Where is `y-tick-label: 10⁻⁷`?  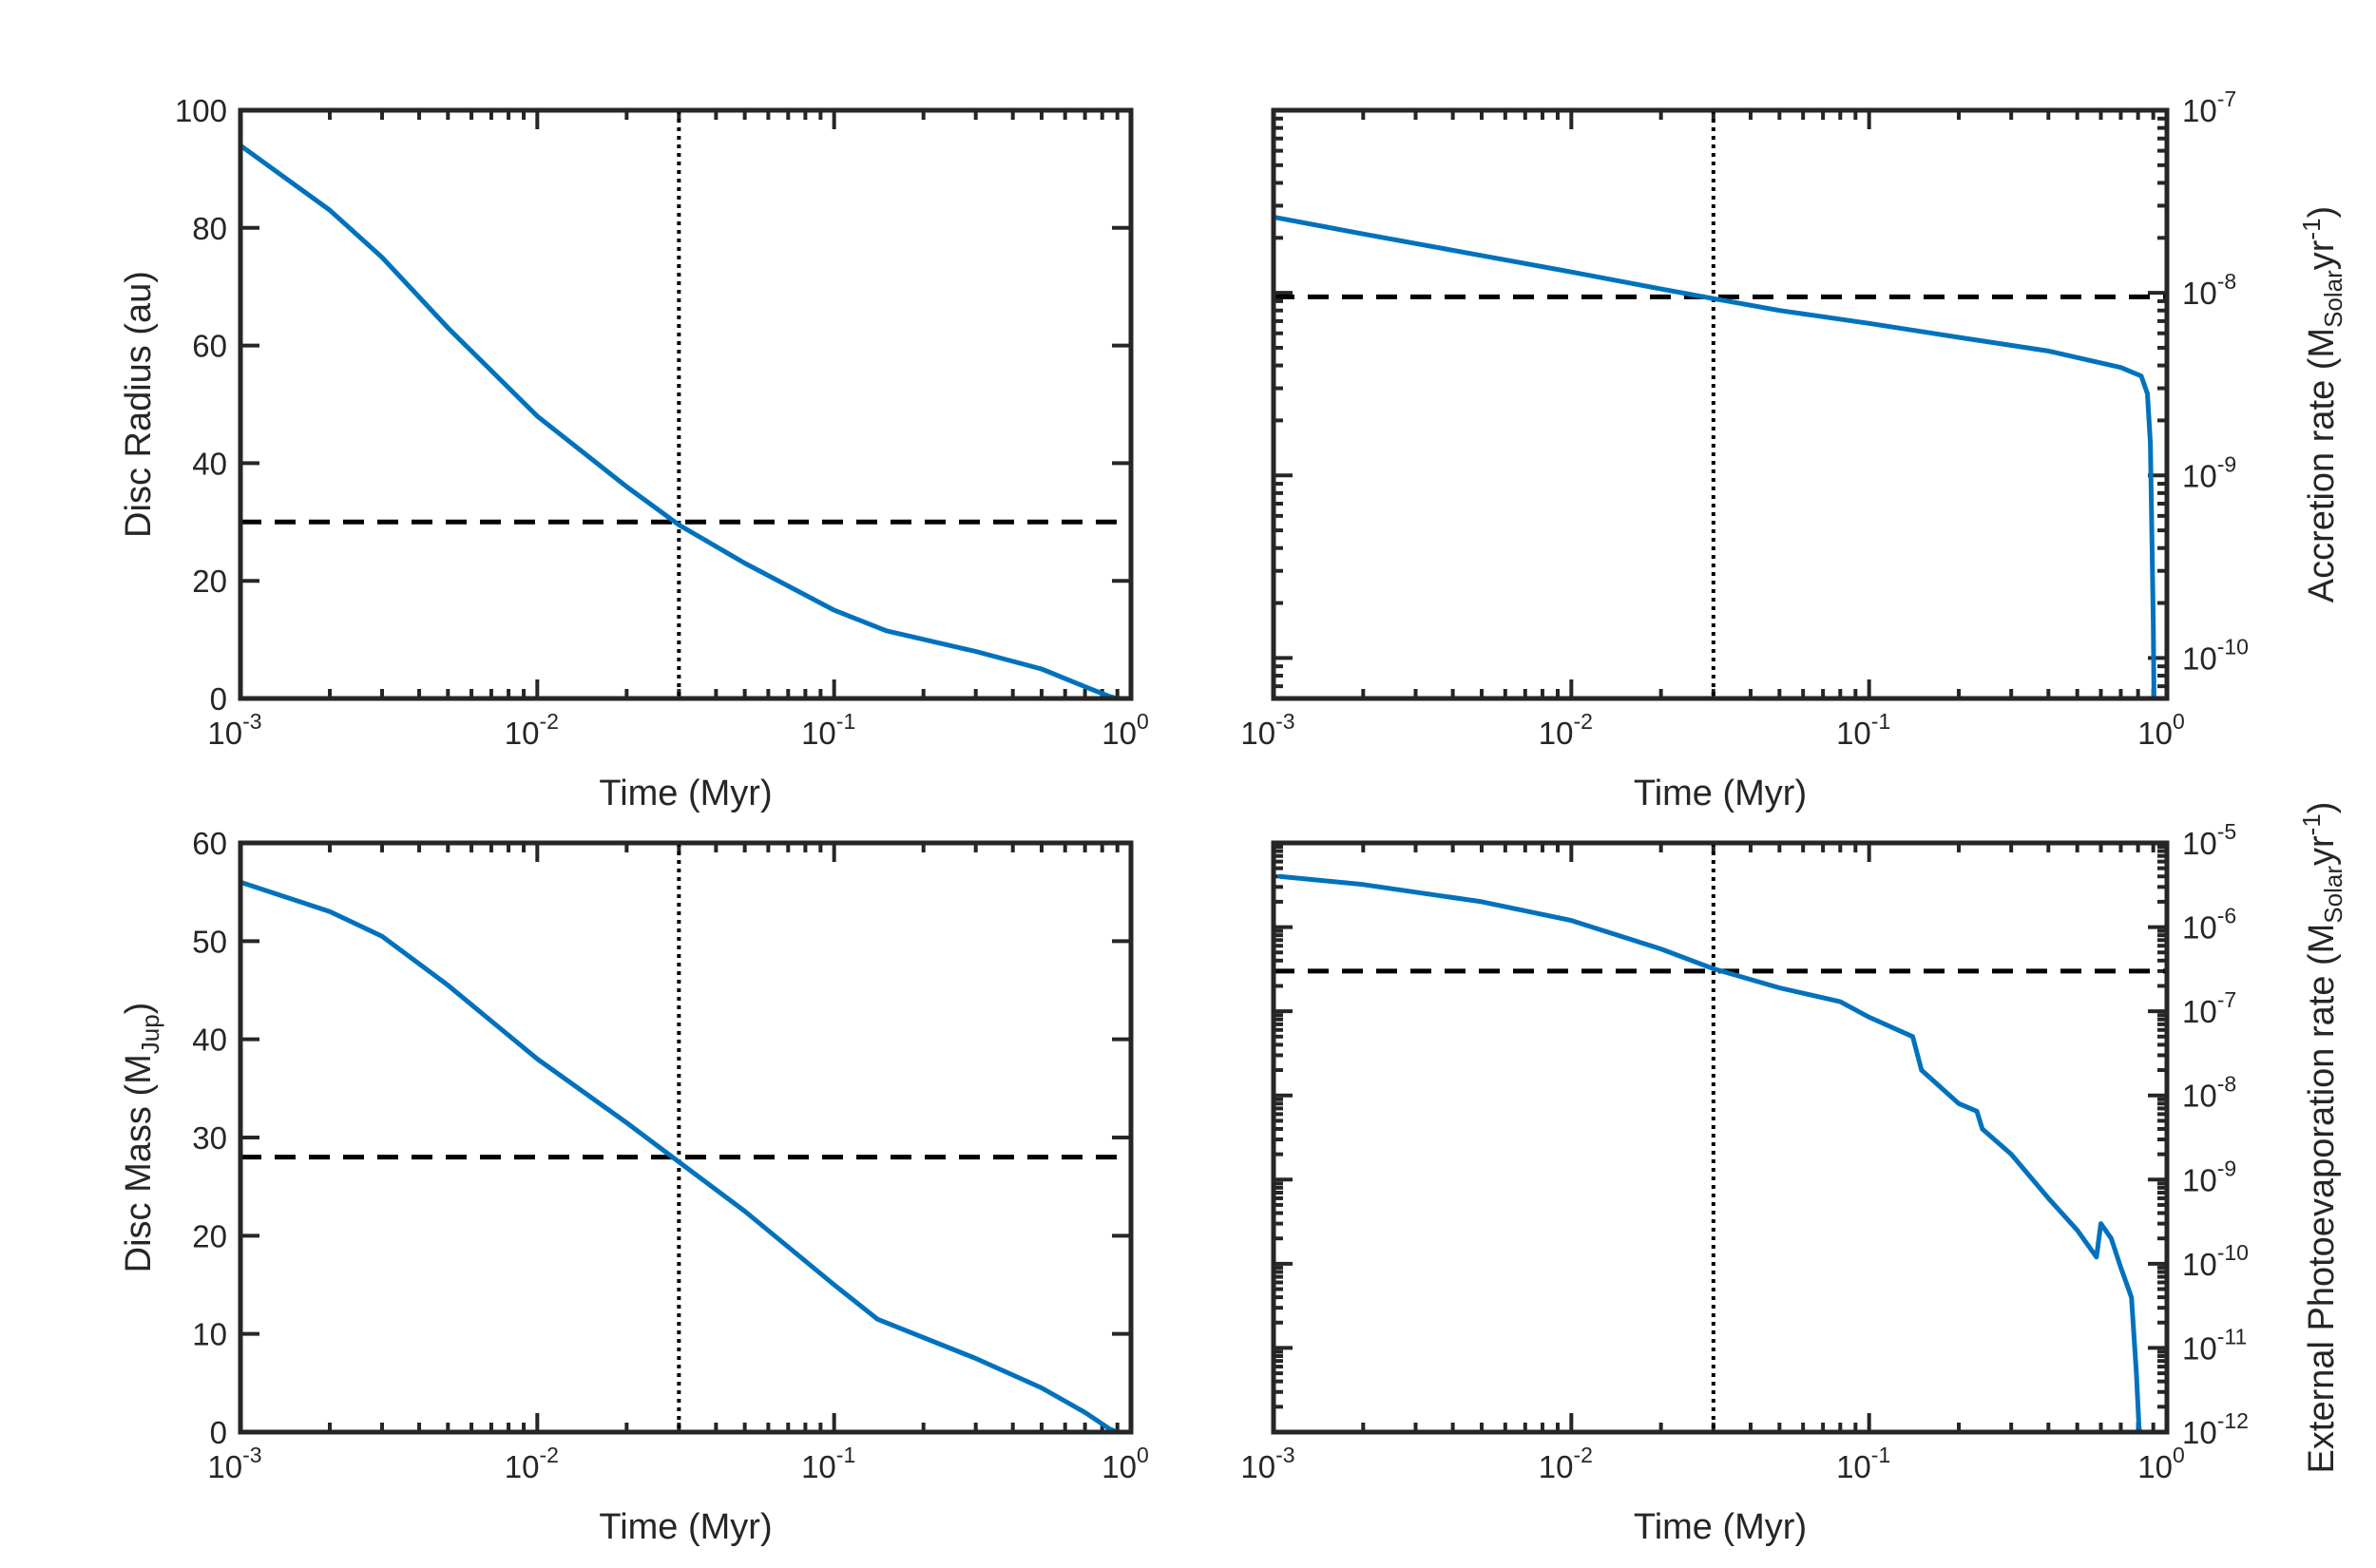
y-tick-label: 10⁻⁷ is located at coordinates (2209, 107).